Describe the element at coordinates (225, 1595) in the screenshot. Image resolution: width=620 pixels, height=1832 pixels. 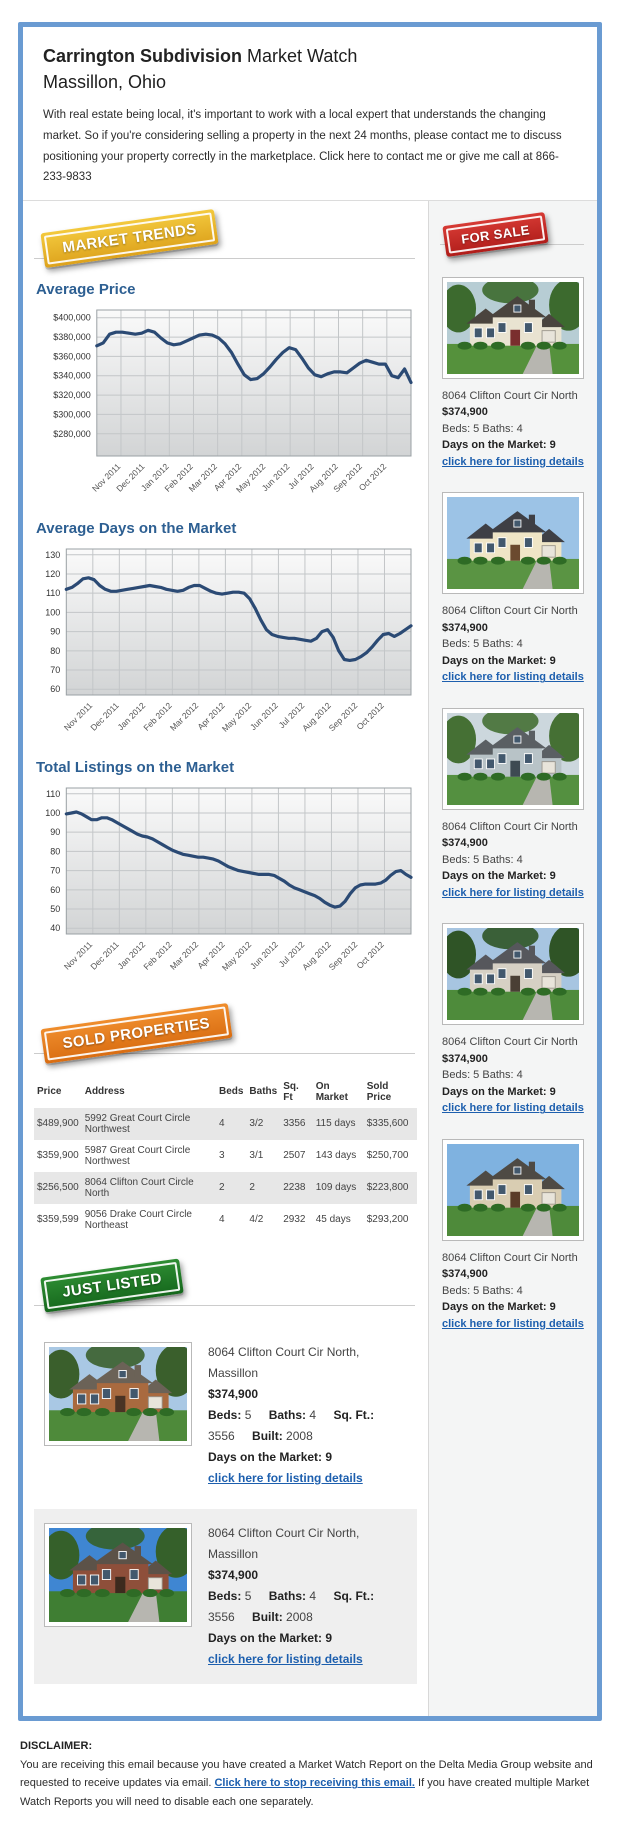
I see `beds-label: Beds:` at that location.